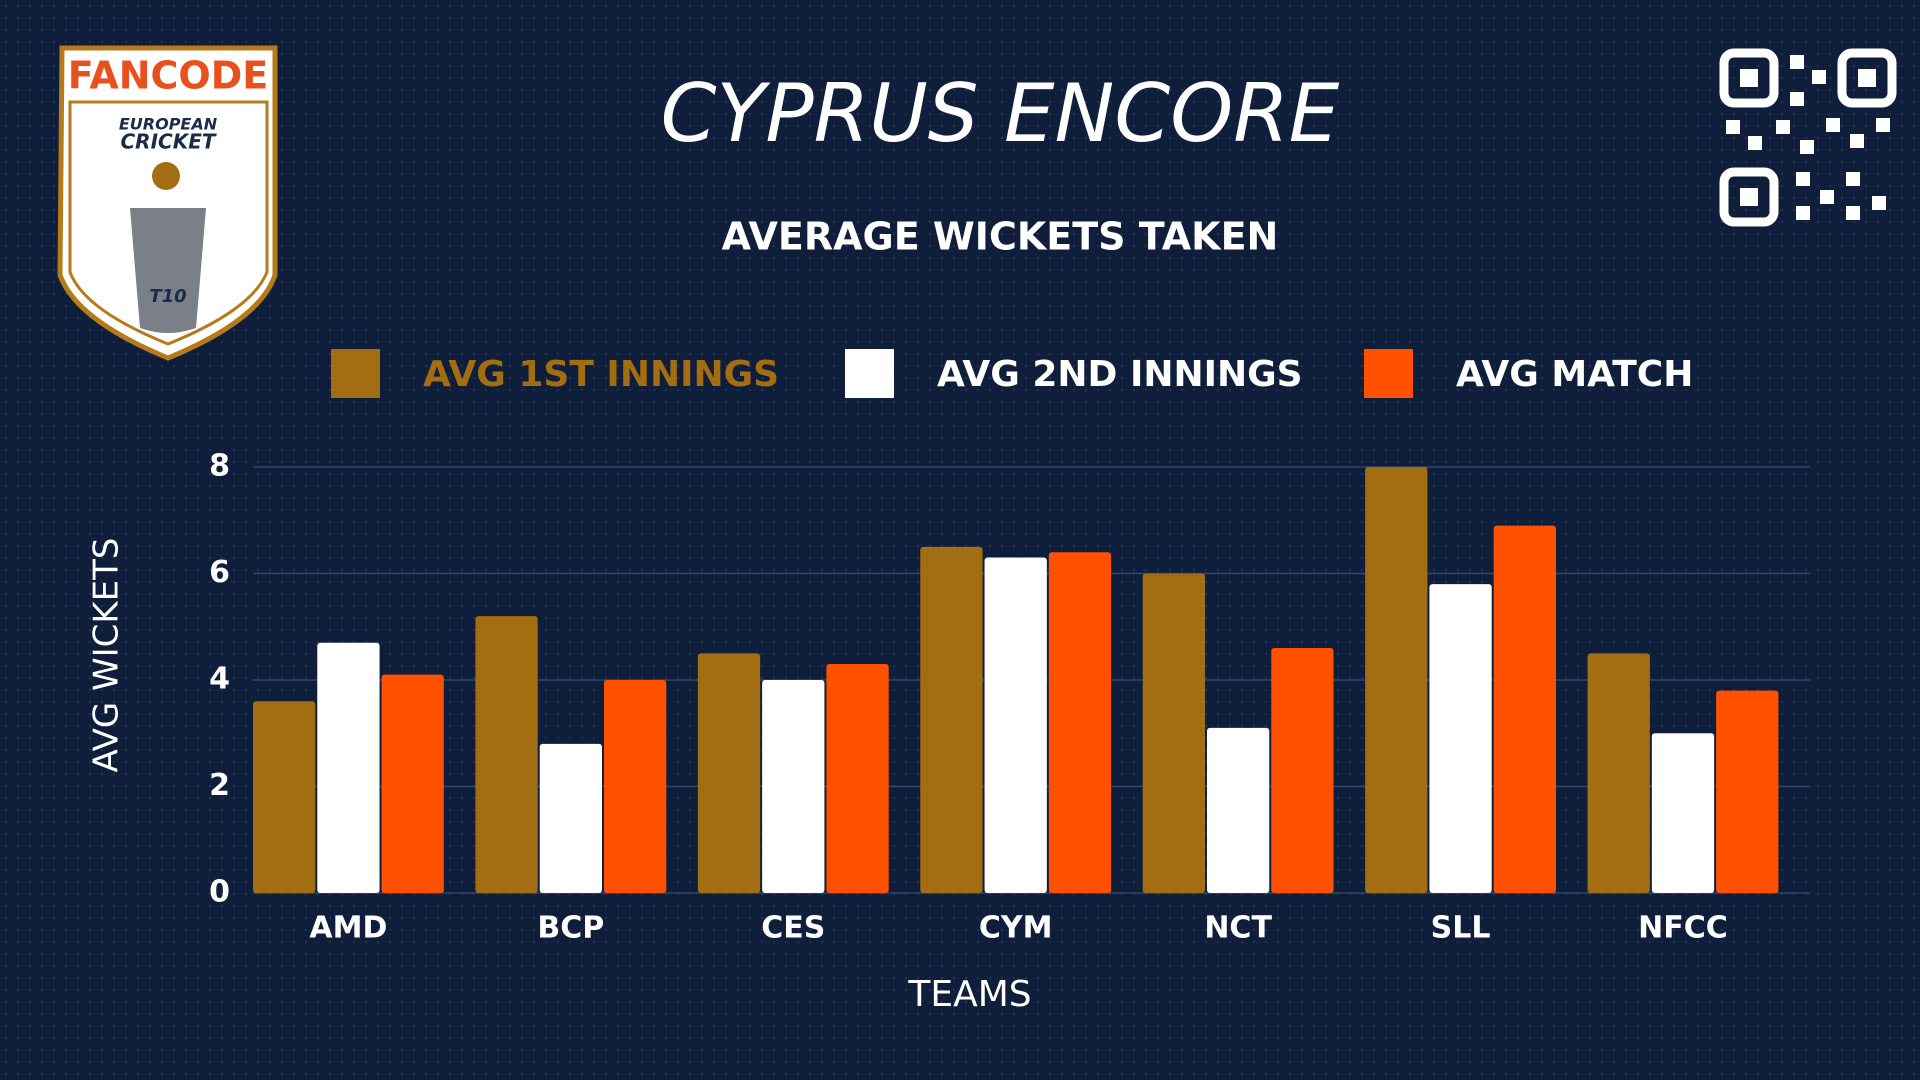  I want to click on logo-brand: FANCODE, so click(168, 76).